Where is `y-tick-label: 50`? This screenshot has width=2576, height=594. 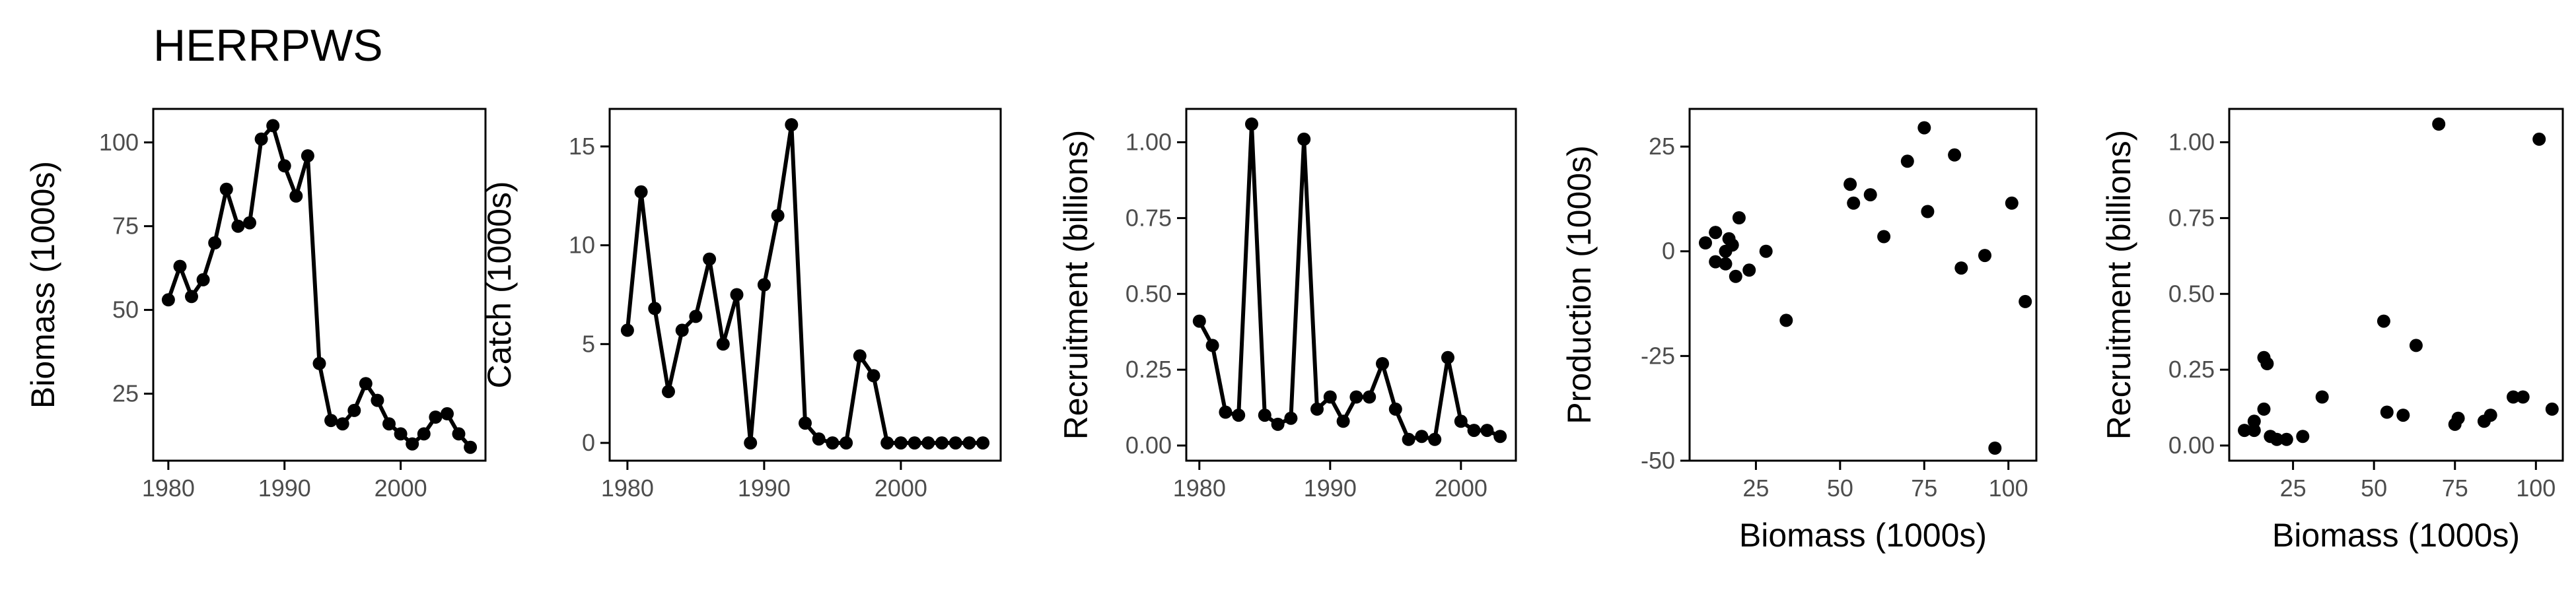 y-tick-label: 50 is located at coordinates (126, 309).